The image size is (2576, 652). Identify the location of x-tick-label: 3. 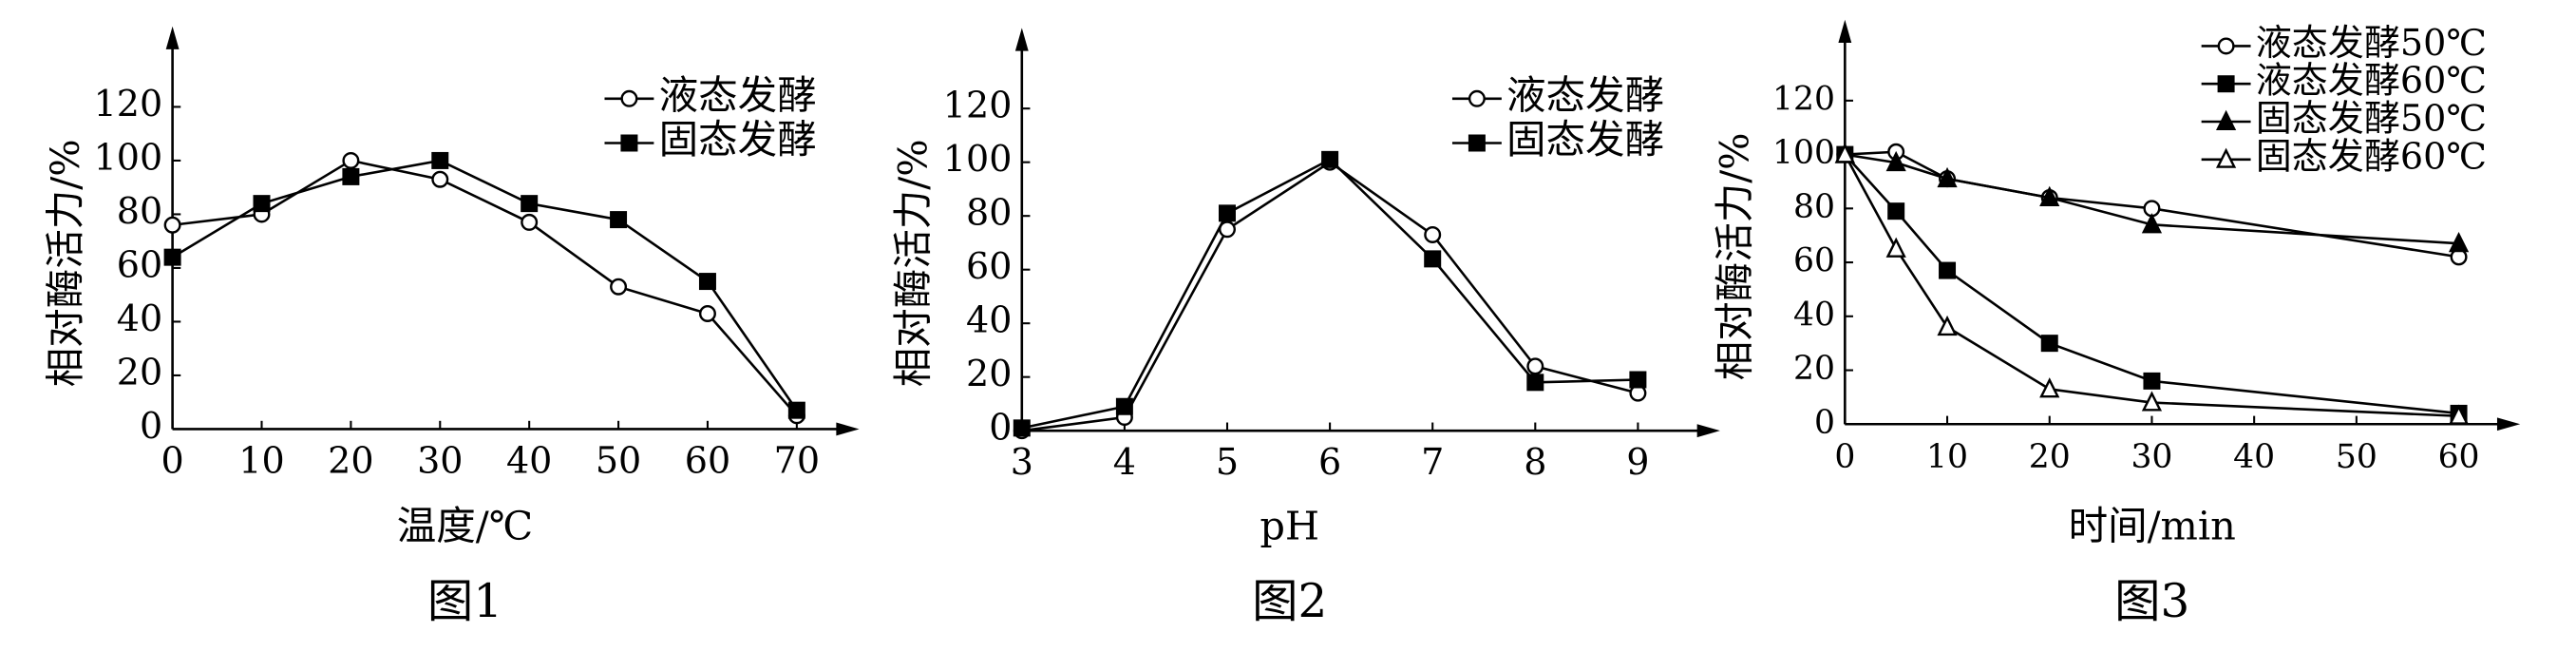
(1022, 462).